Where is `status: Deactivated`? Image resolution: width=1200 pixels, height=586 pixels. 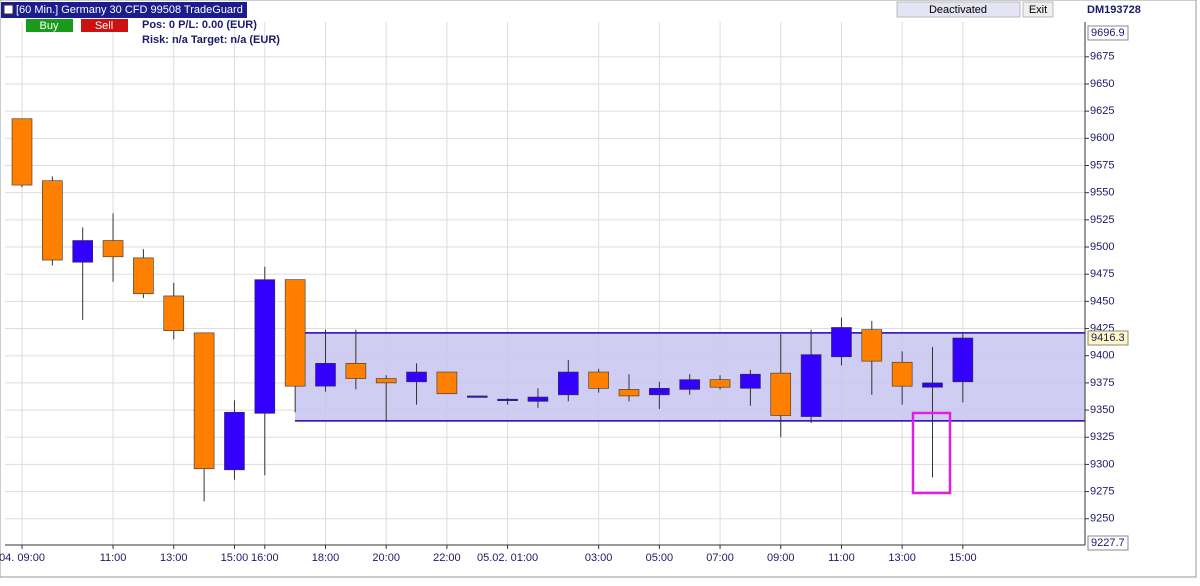
status: Deactivated is located at coordinates (958, 10).